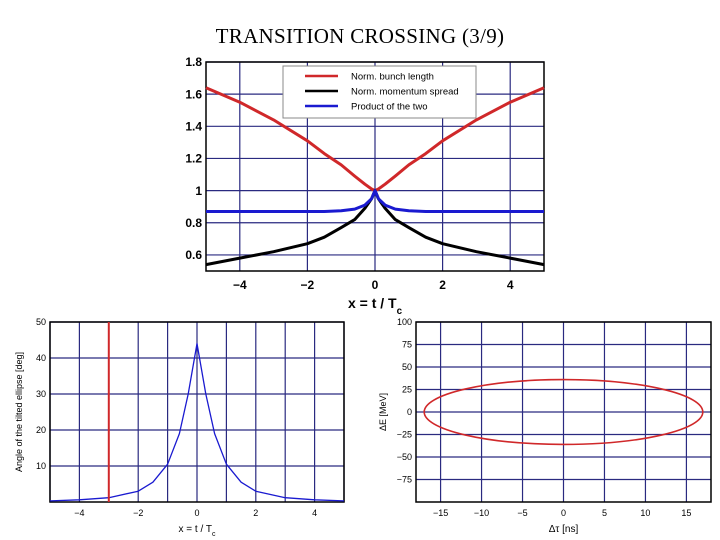 The height and width of the screenshot is (540, 720). I want to click on y-axis-label: Angle of the tilted ellipse [deg], so click(19, 412).